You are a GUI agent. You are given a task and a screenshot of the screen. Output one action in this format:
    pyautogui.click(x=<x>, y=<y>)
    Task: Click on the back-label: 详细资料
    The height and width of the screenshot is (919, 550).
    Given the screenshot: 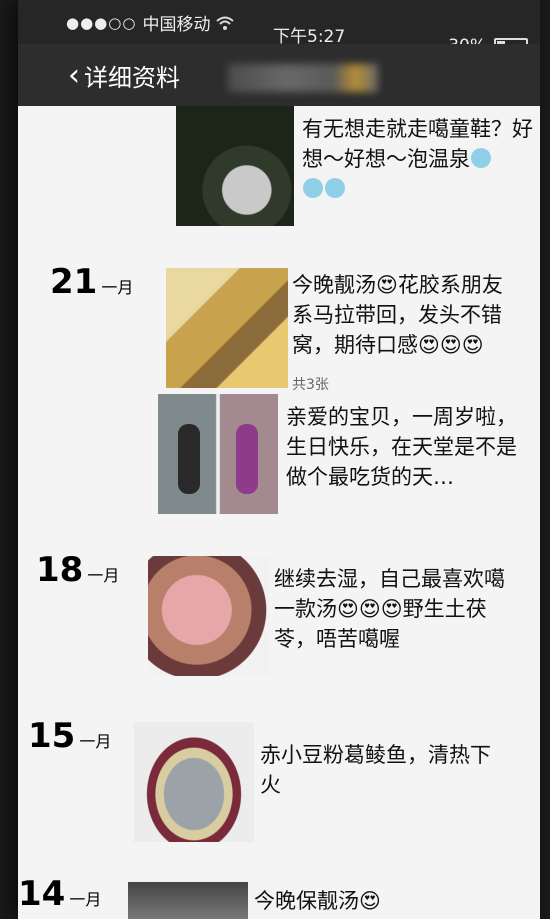 What is the action you would take?
    pyautogui.click(x=132, y=78)
    